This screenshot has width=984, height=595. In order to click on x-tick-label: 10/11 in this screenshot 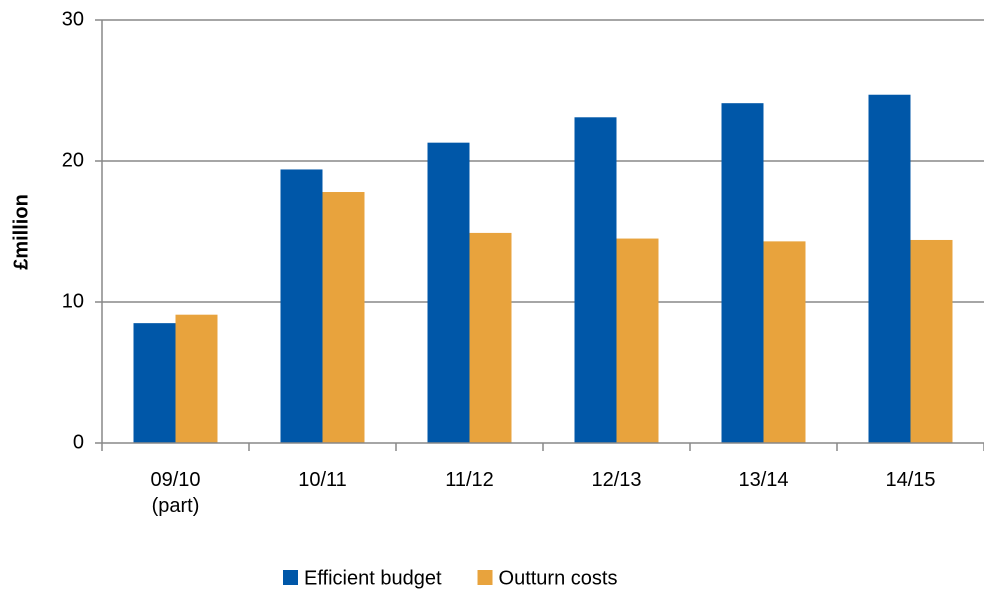, I will do `click(322, 480)`.